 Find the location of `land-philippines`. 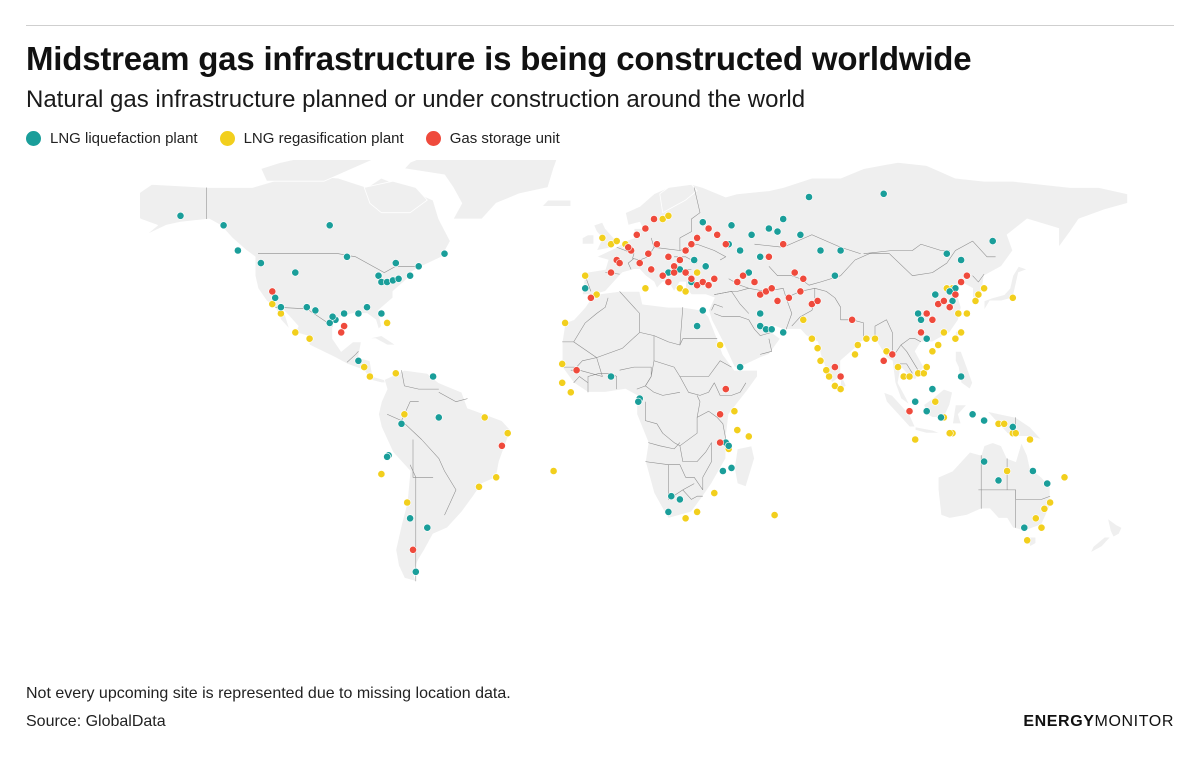

land-philippines is located at coordinates (964, 370).